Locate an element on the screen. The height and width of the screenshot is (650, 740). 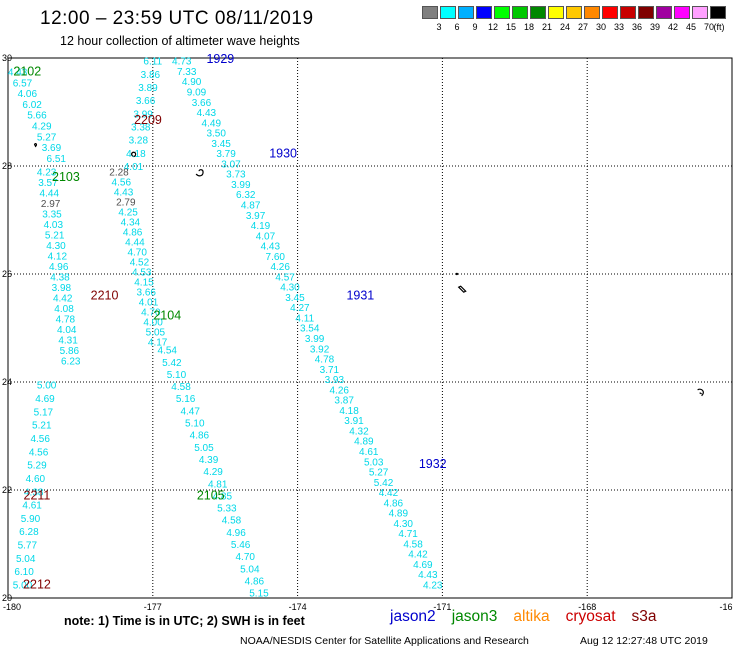
legend-label: 3 is located at coordinates (439, 27).